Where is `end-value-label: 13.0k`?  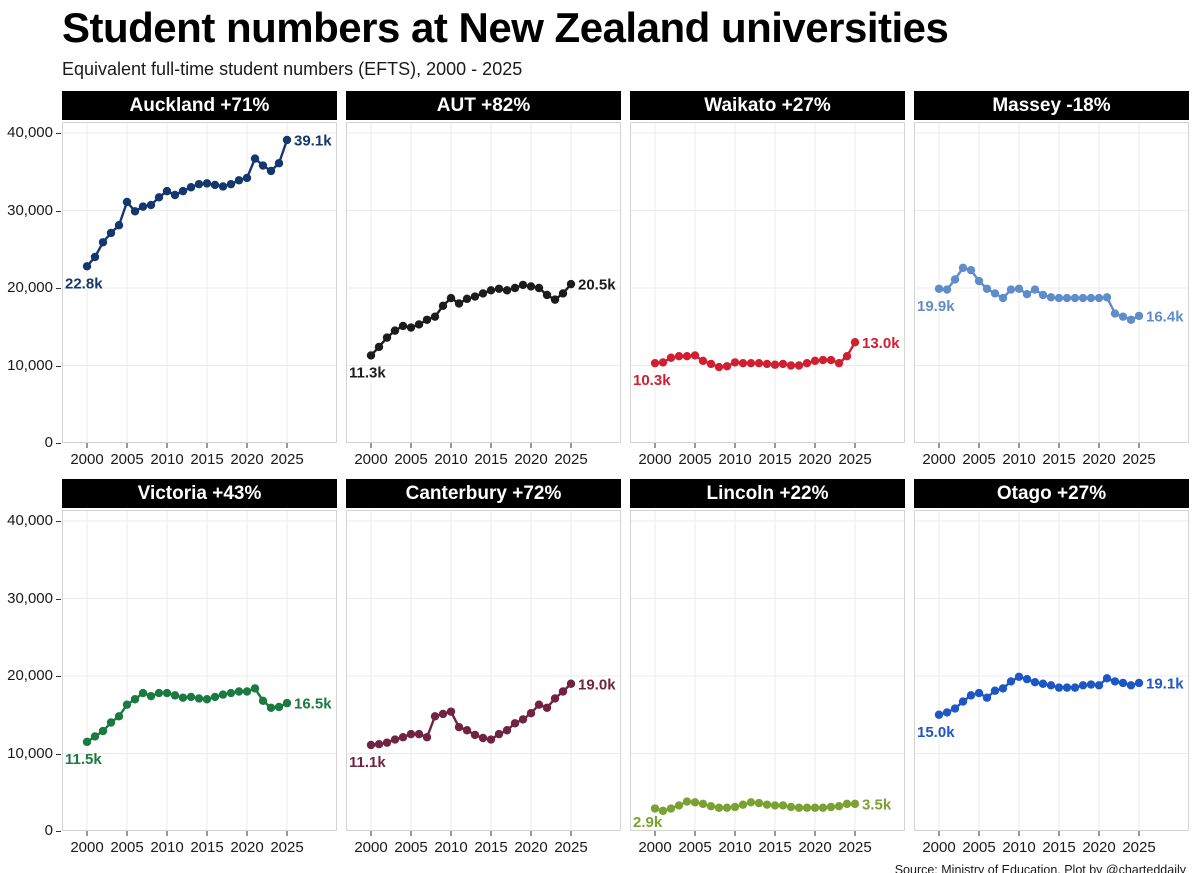 end-value-label: 13.0k is located at coordinates (881, 343).